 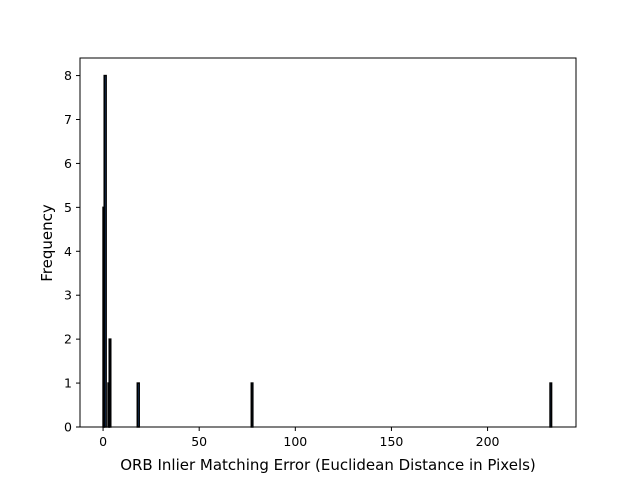 I want to click on x-tick-label: 0, so click(x=103, y=441).